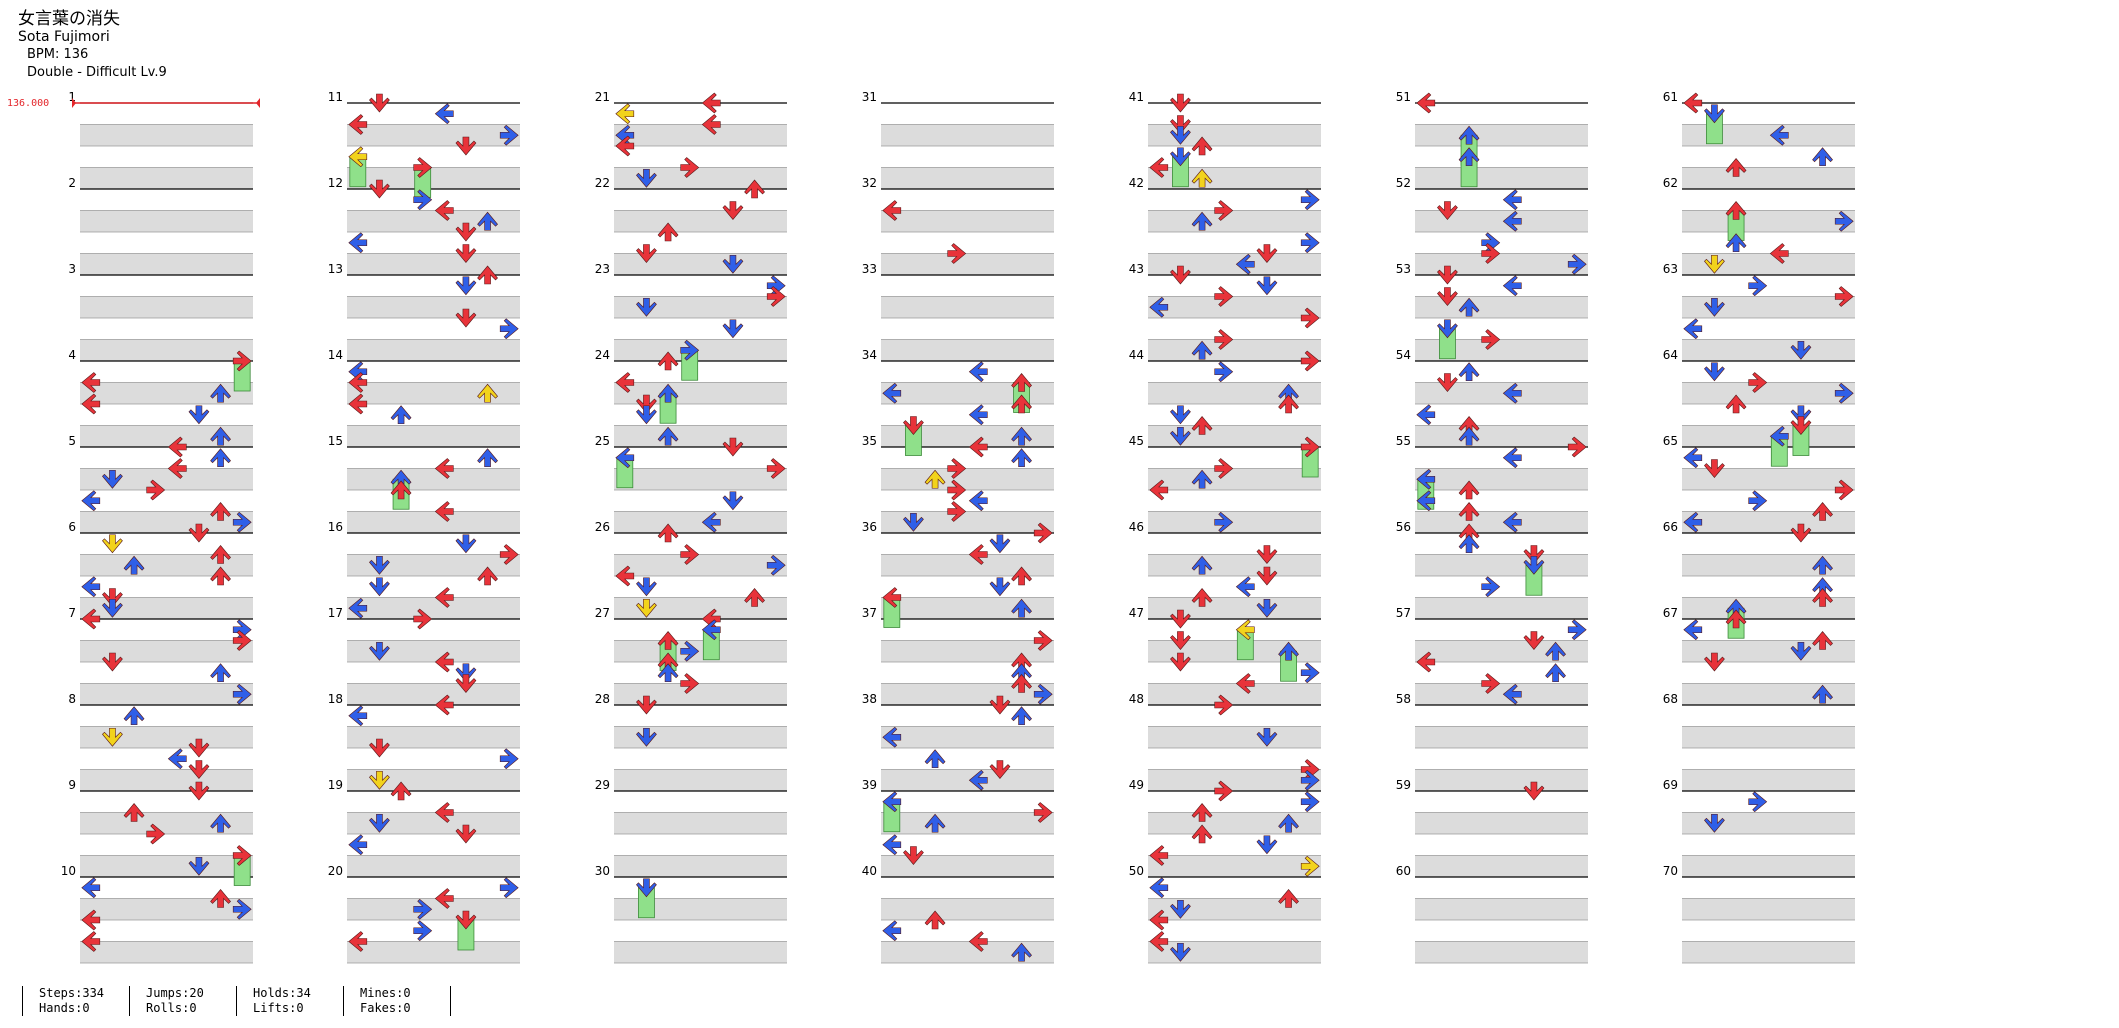  I want to click on measure-number: 36, so click(869, 527).